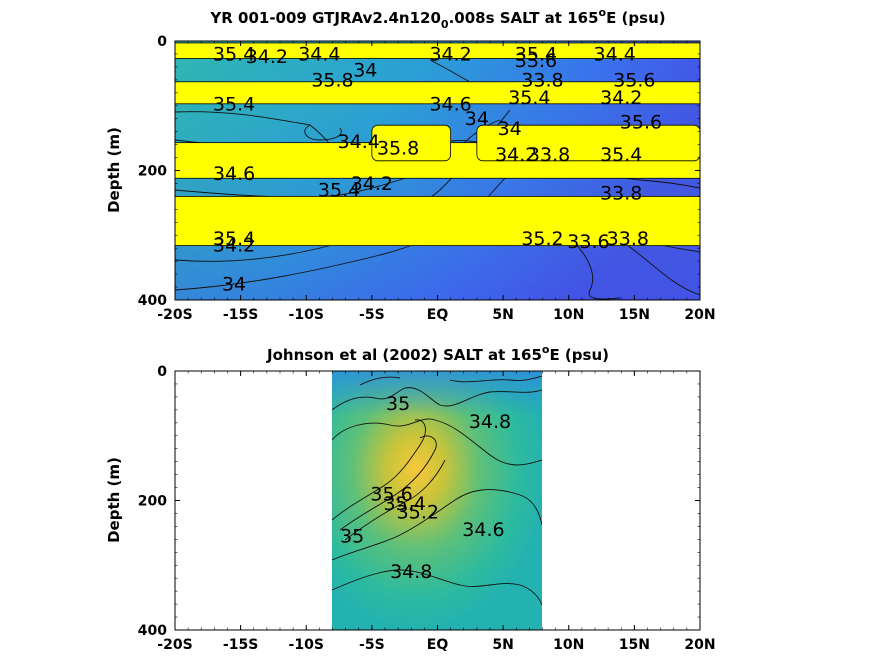 The width and height of the screenshot is (875, 656). I want to click on chart-2-x-tick-label: -20S, so click(174, 645).